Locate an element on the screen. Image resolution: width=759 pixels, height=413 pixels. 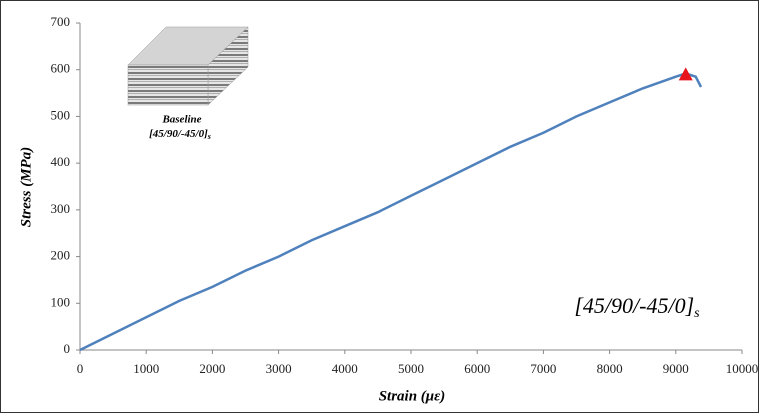
y-tick-label: 600 is located at coordinates (61, 68).